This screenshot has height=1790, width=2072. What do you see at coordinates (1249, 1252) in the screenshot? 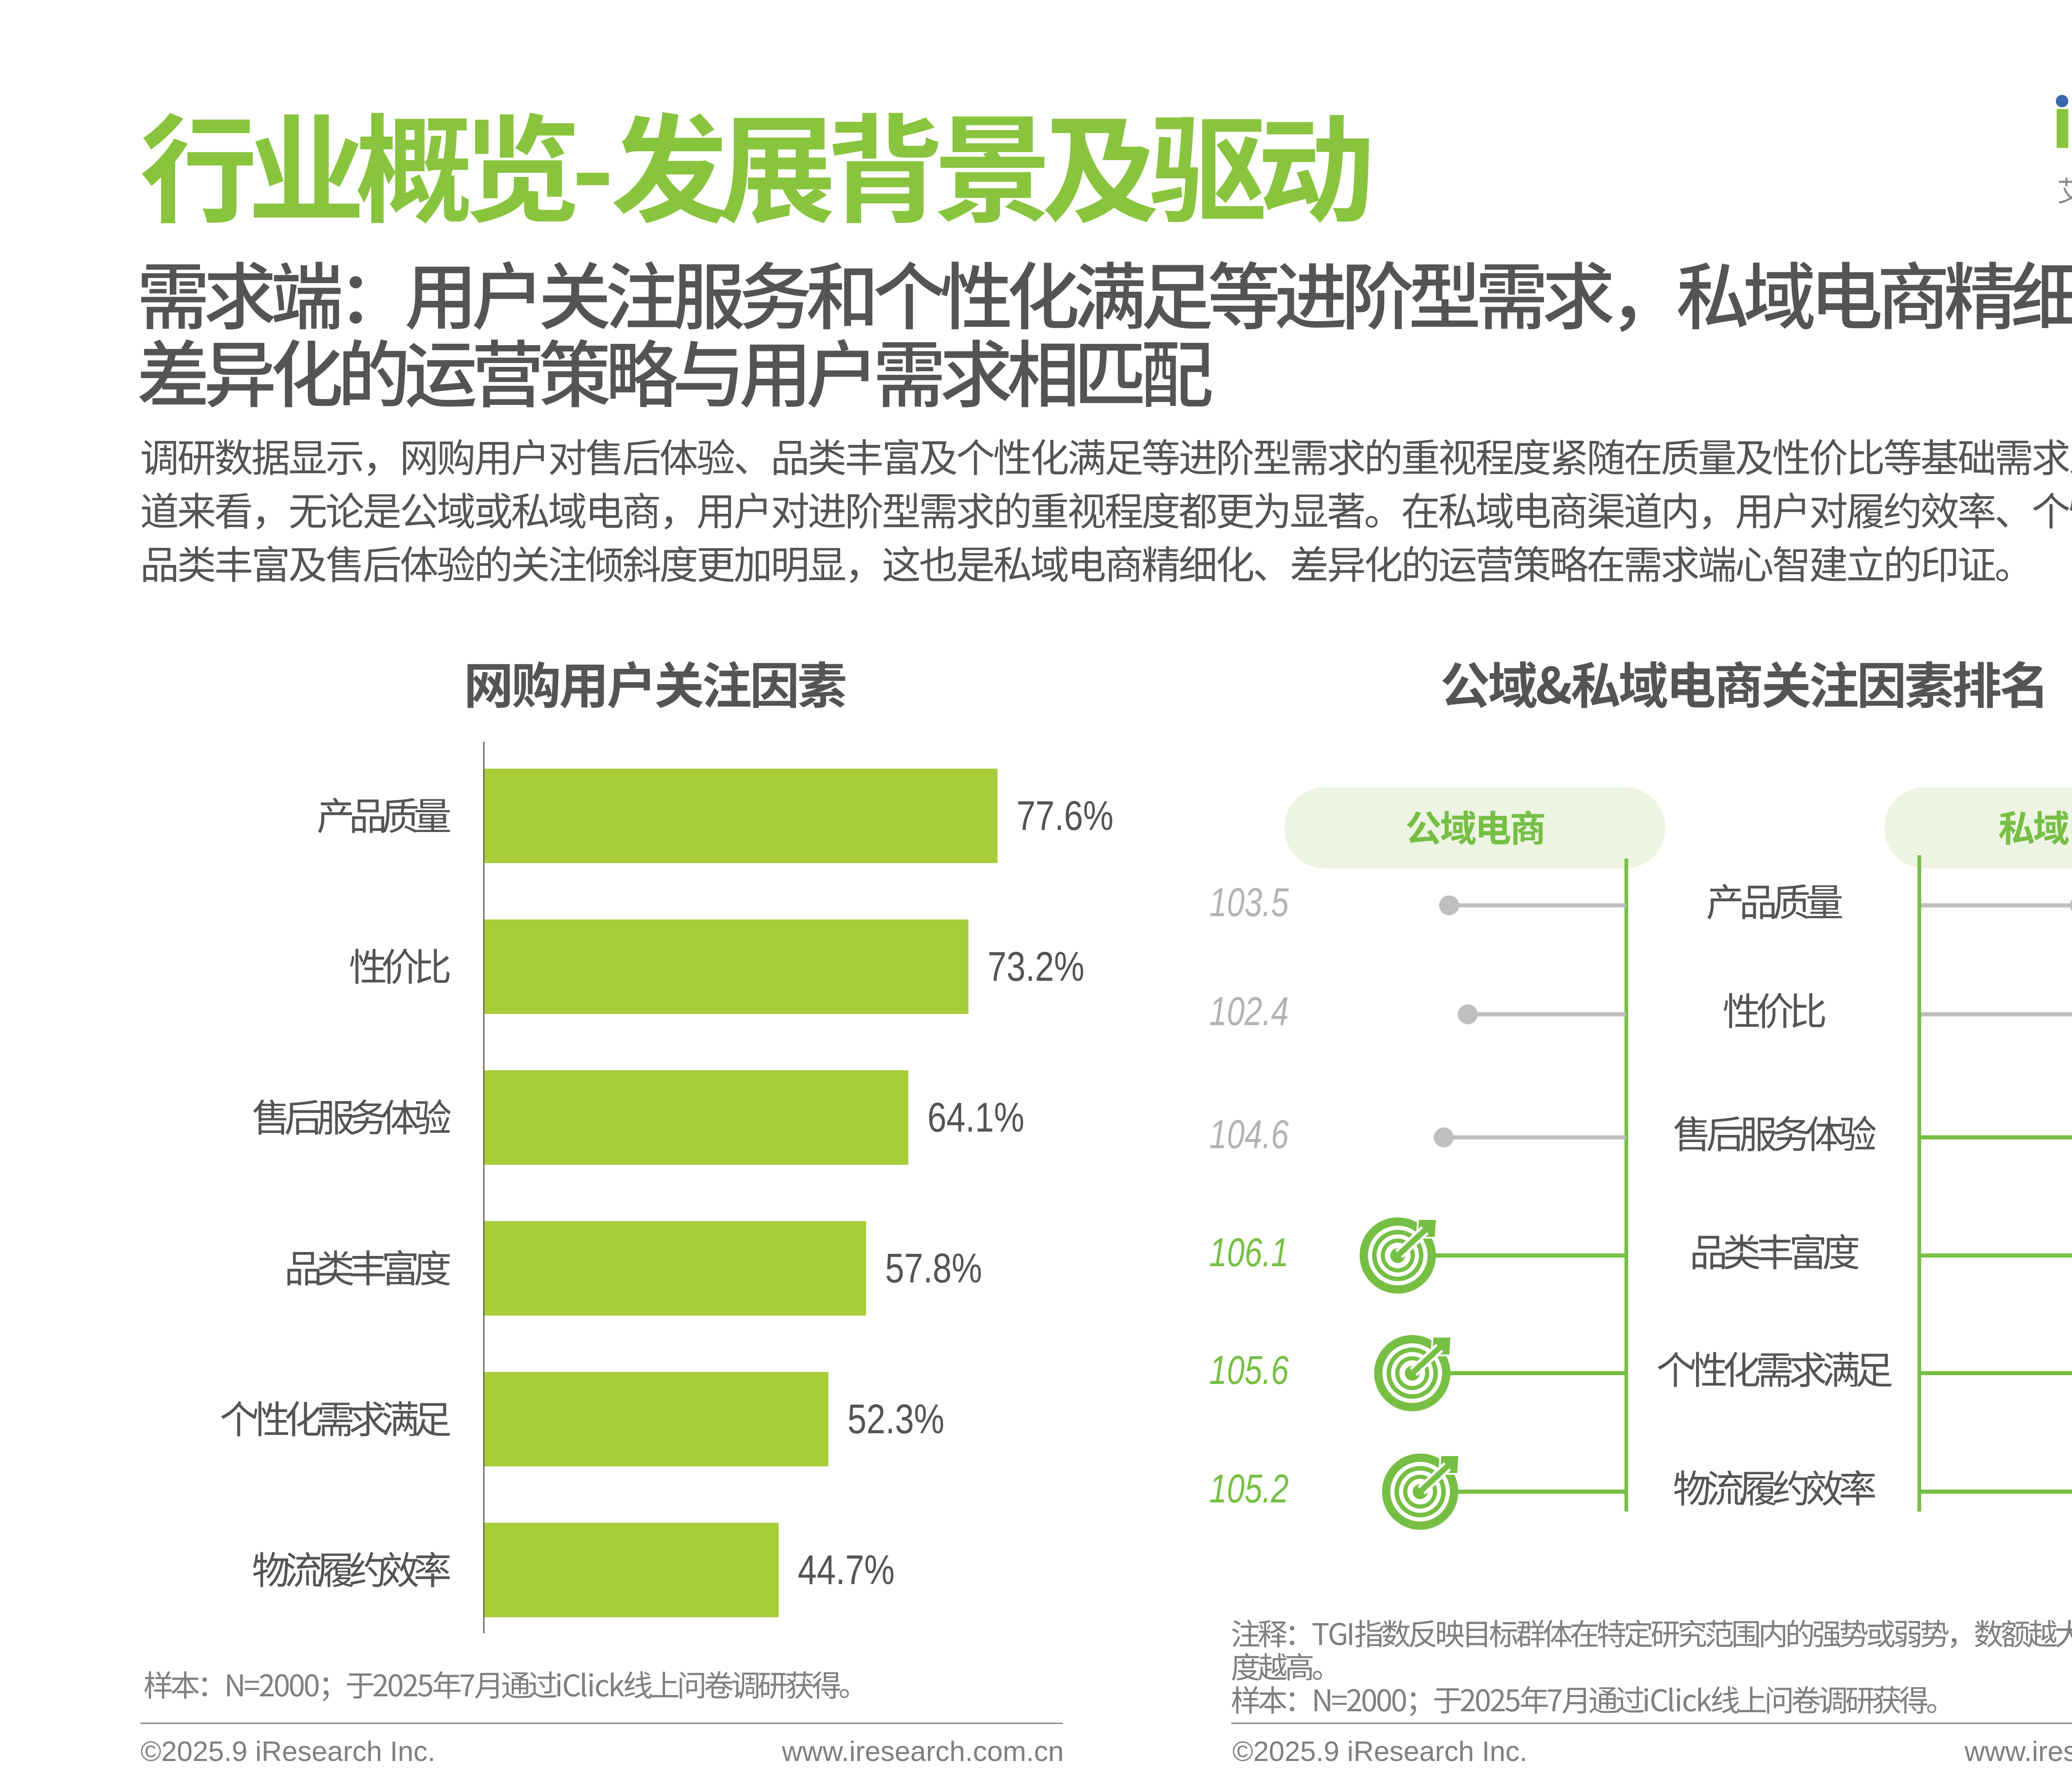
I see `svg-text: 106.1` at bounding box center [1249, 1252].